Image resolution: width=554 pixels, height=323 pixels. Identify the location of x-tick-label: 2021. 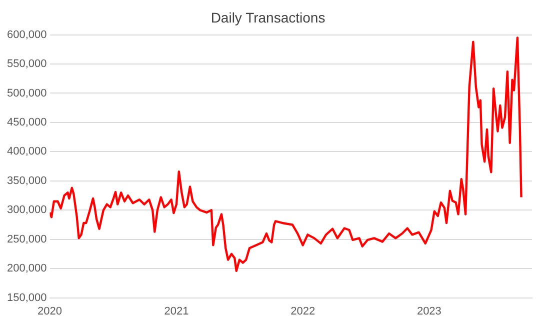
(176, 311).